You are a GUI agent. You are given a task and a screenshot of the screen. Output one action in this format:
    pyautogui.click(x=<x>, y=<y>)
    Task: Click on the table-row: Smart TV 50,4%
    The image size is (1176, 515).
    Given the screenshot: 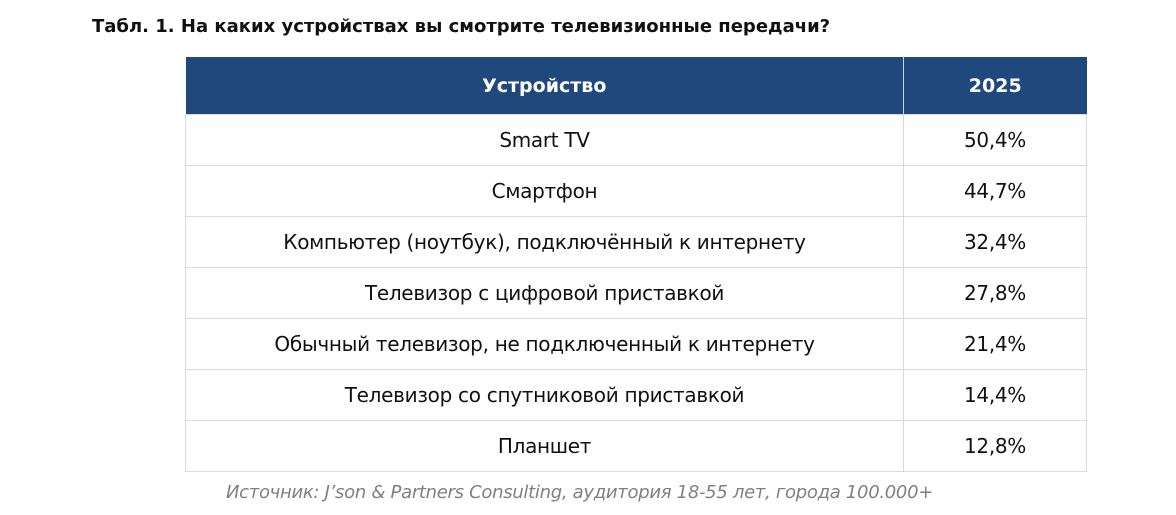 What is the action you would take?
    pyautogui.click(x=636, y=140)
    